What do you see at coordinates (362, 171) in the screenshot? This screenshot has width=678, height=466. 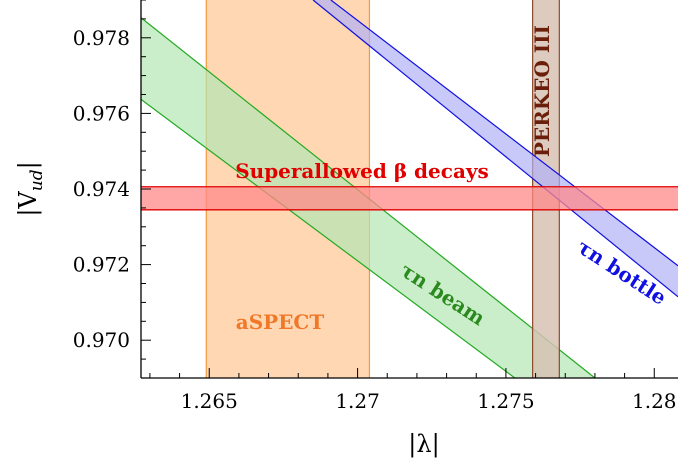 I see `superallowed-label: Superallowed β decays` at bounding box center [362, 171].